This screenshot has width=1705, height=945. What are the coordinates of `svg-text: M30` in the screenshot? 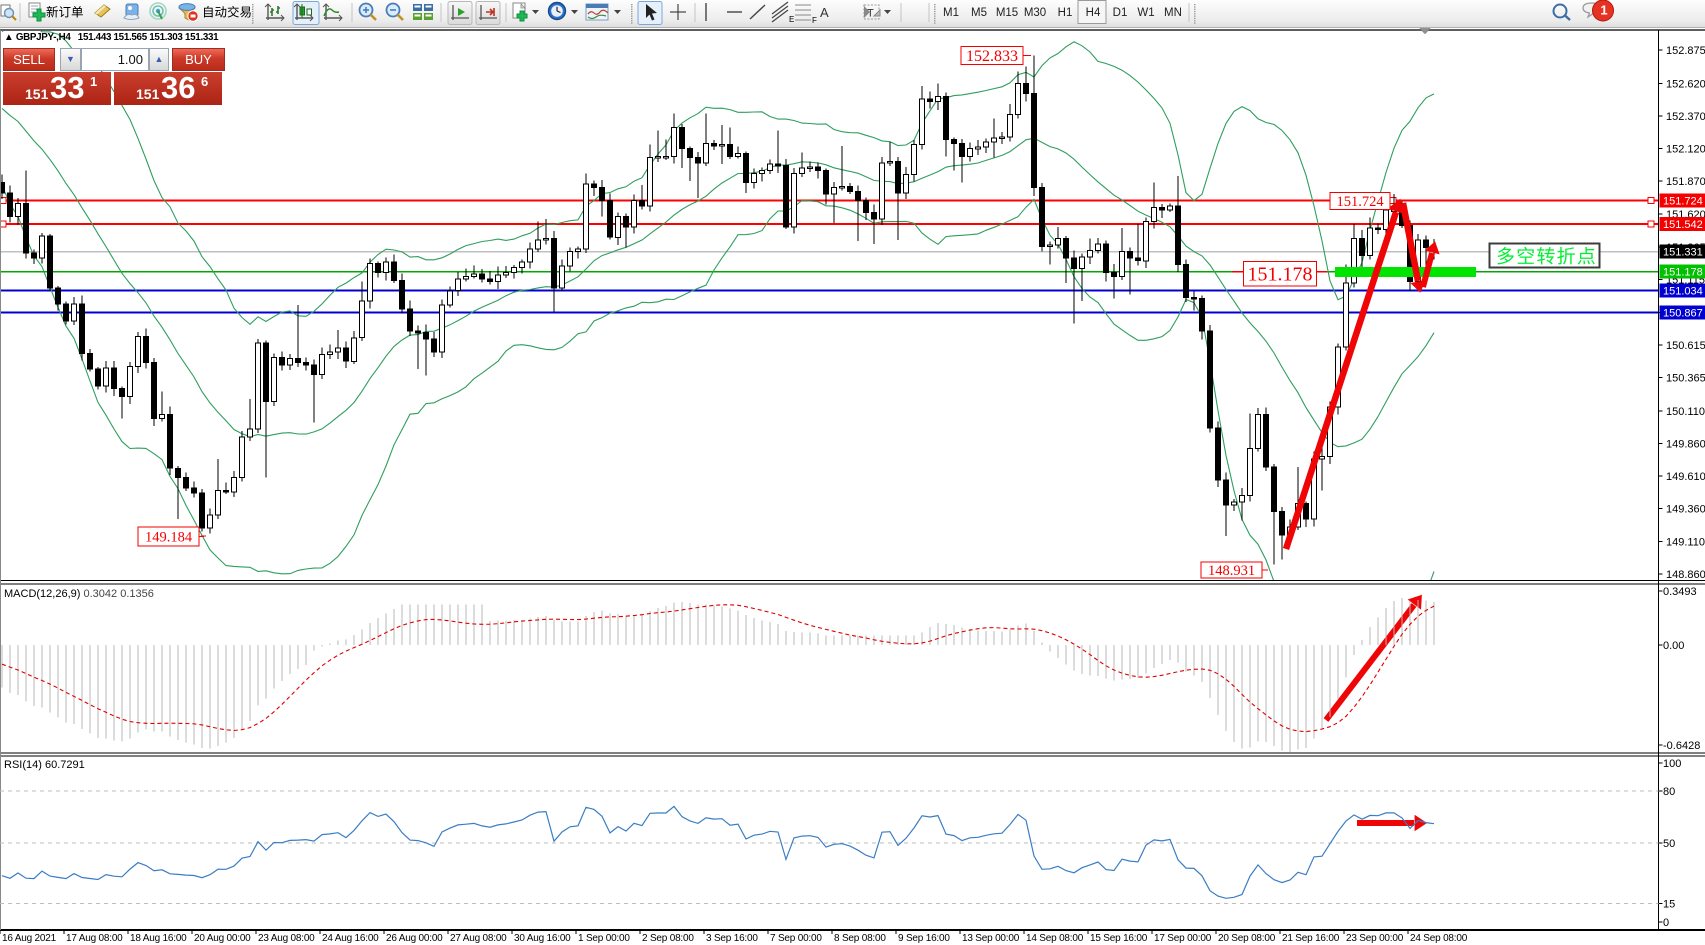 It's located at (1035, 13).